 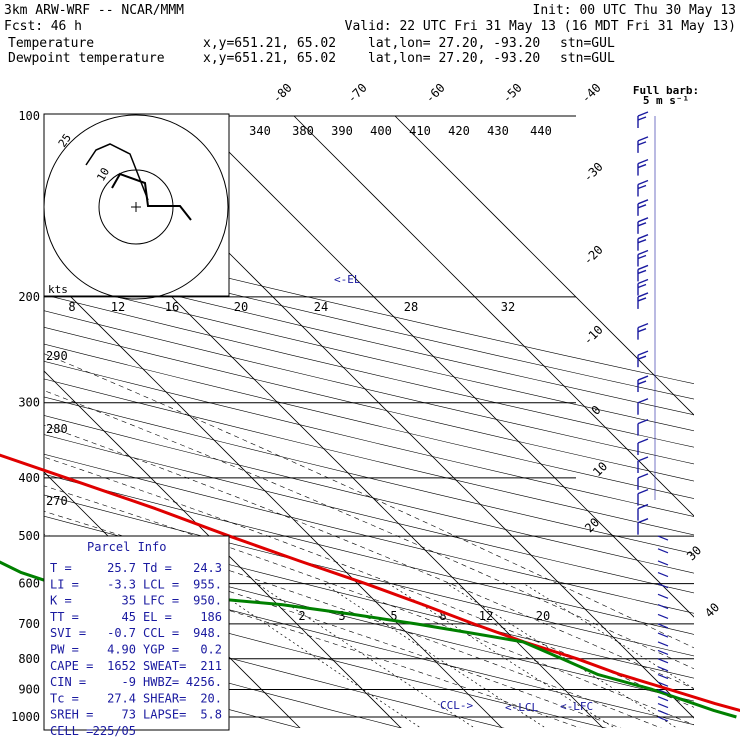 What do you see at coordinates (498, 131) in the screenshot?
I see `theta-label: 430` at bounding box center [498, 131].